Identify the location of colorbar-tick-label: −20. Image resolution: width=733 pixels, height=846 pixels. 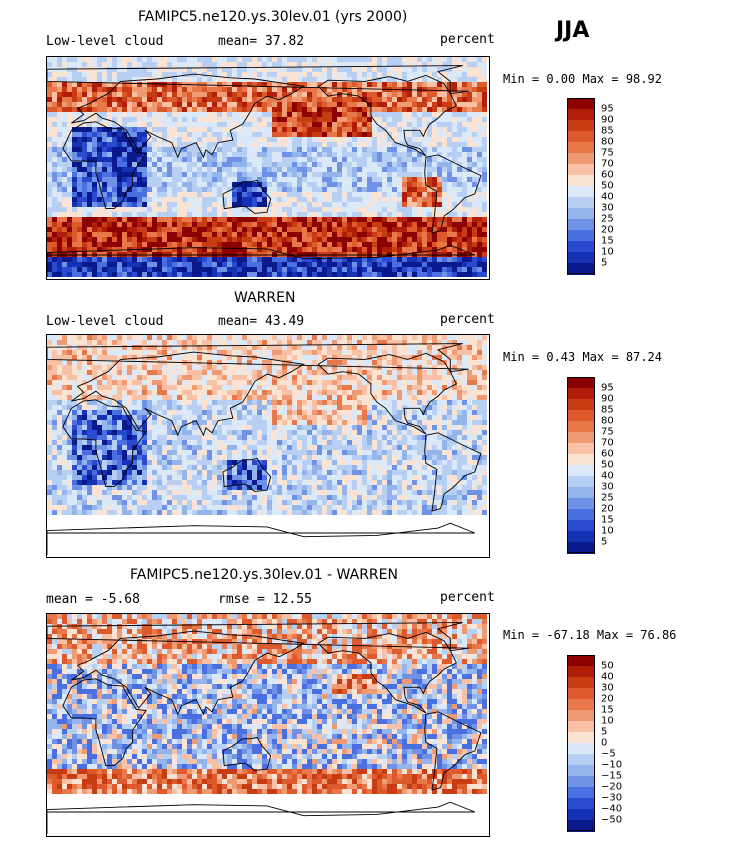
(612, 787).